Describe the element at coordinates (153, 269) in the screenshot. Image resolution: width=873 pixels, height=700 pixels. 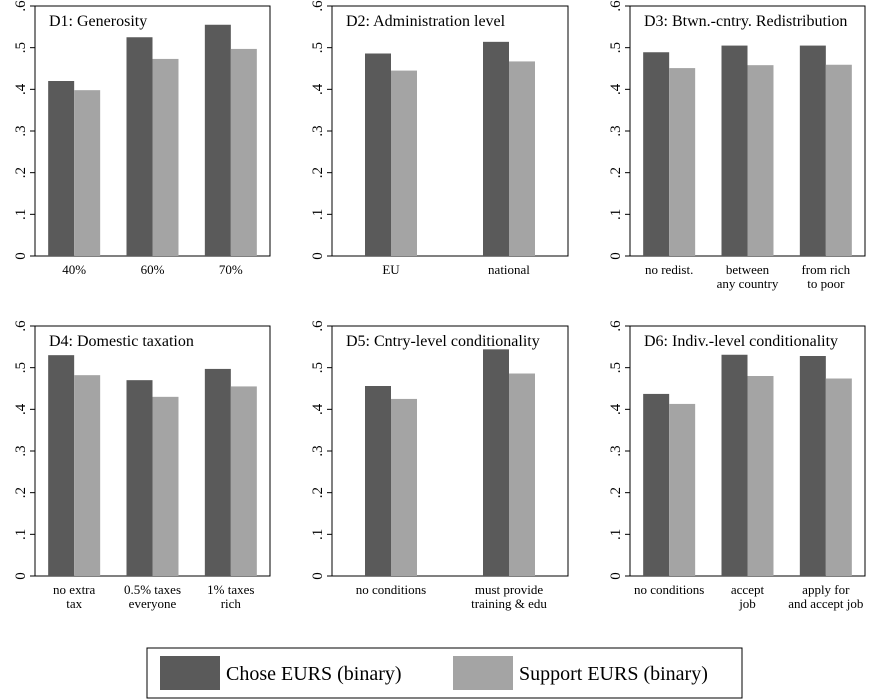
I see `x-tick-label: 60%` at that location.